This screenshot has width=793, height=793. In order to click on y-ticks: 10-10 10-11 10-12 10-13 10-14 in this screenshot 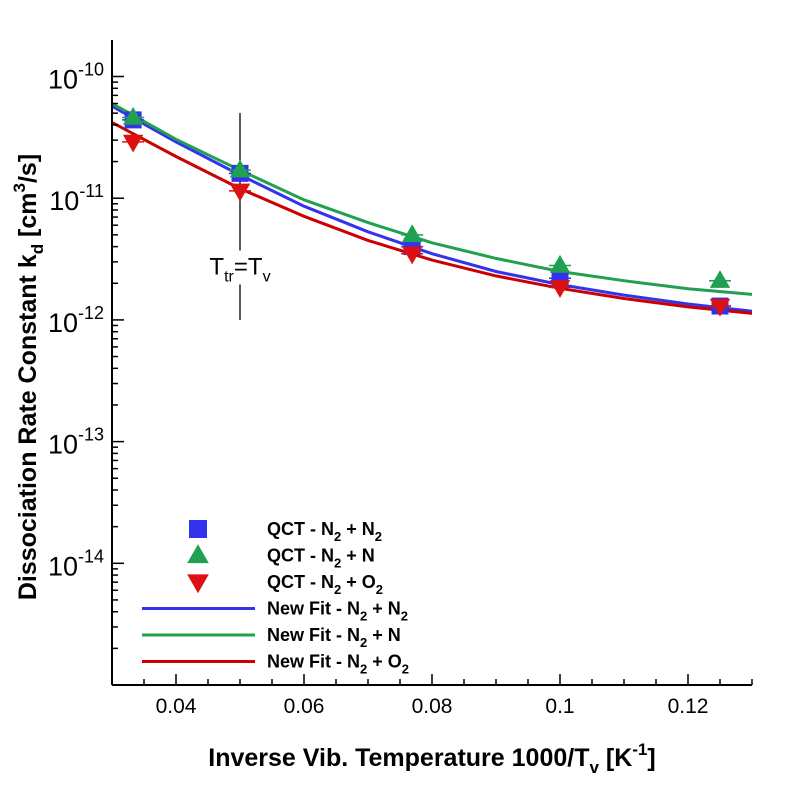, I will do `click(86, 373)`.